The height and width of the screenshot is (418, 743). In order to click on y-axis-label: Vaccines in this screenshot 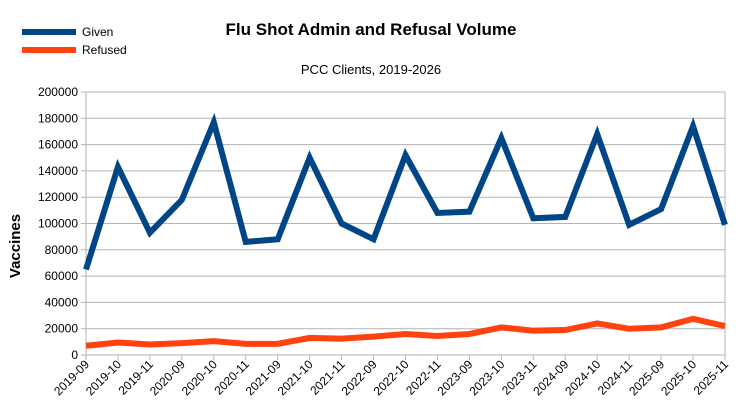, I will do `click(15, 246)`.